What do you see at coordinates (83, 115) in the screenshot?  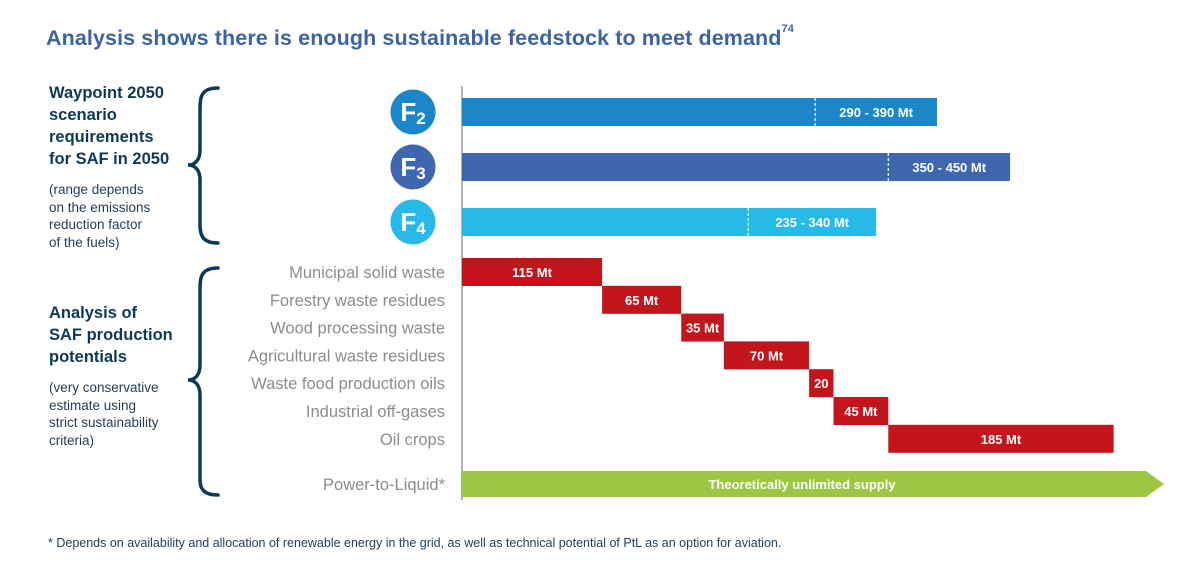 I see `requirements-heading-line: scenario` at bounding box center [83, 115].